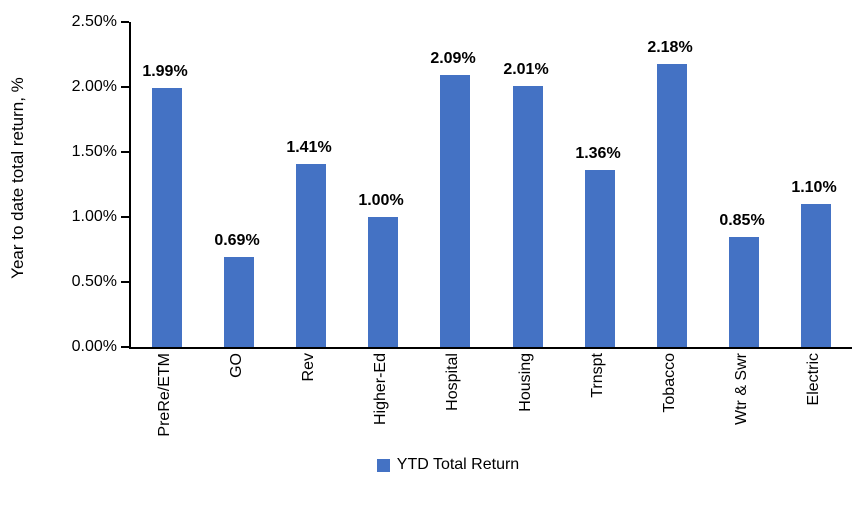 This screenshot has width=852, height=513. I want to click on bar-value-label: 1.99%, so click(165, 71).